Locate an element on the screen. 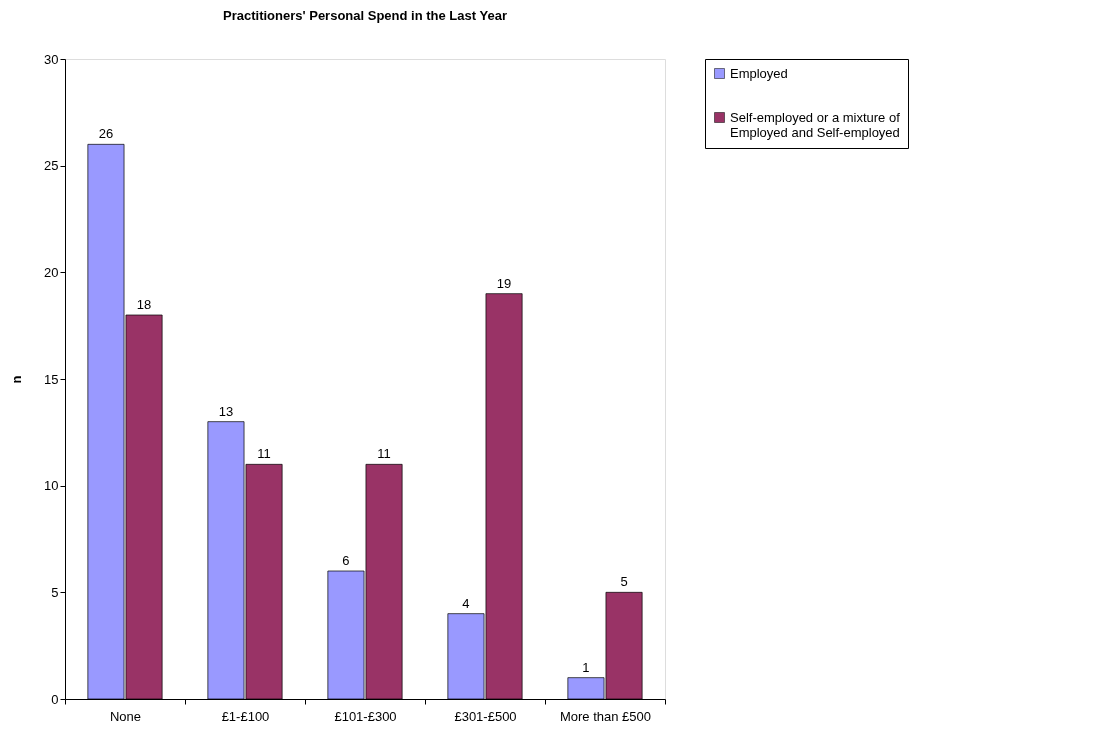  data-label: 26 is located at coordinates (106, 134).